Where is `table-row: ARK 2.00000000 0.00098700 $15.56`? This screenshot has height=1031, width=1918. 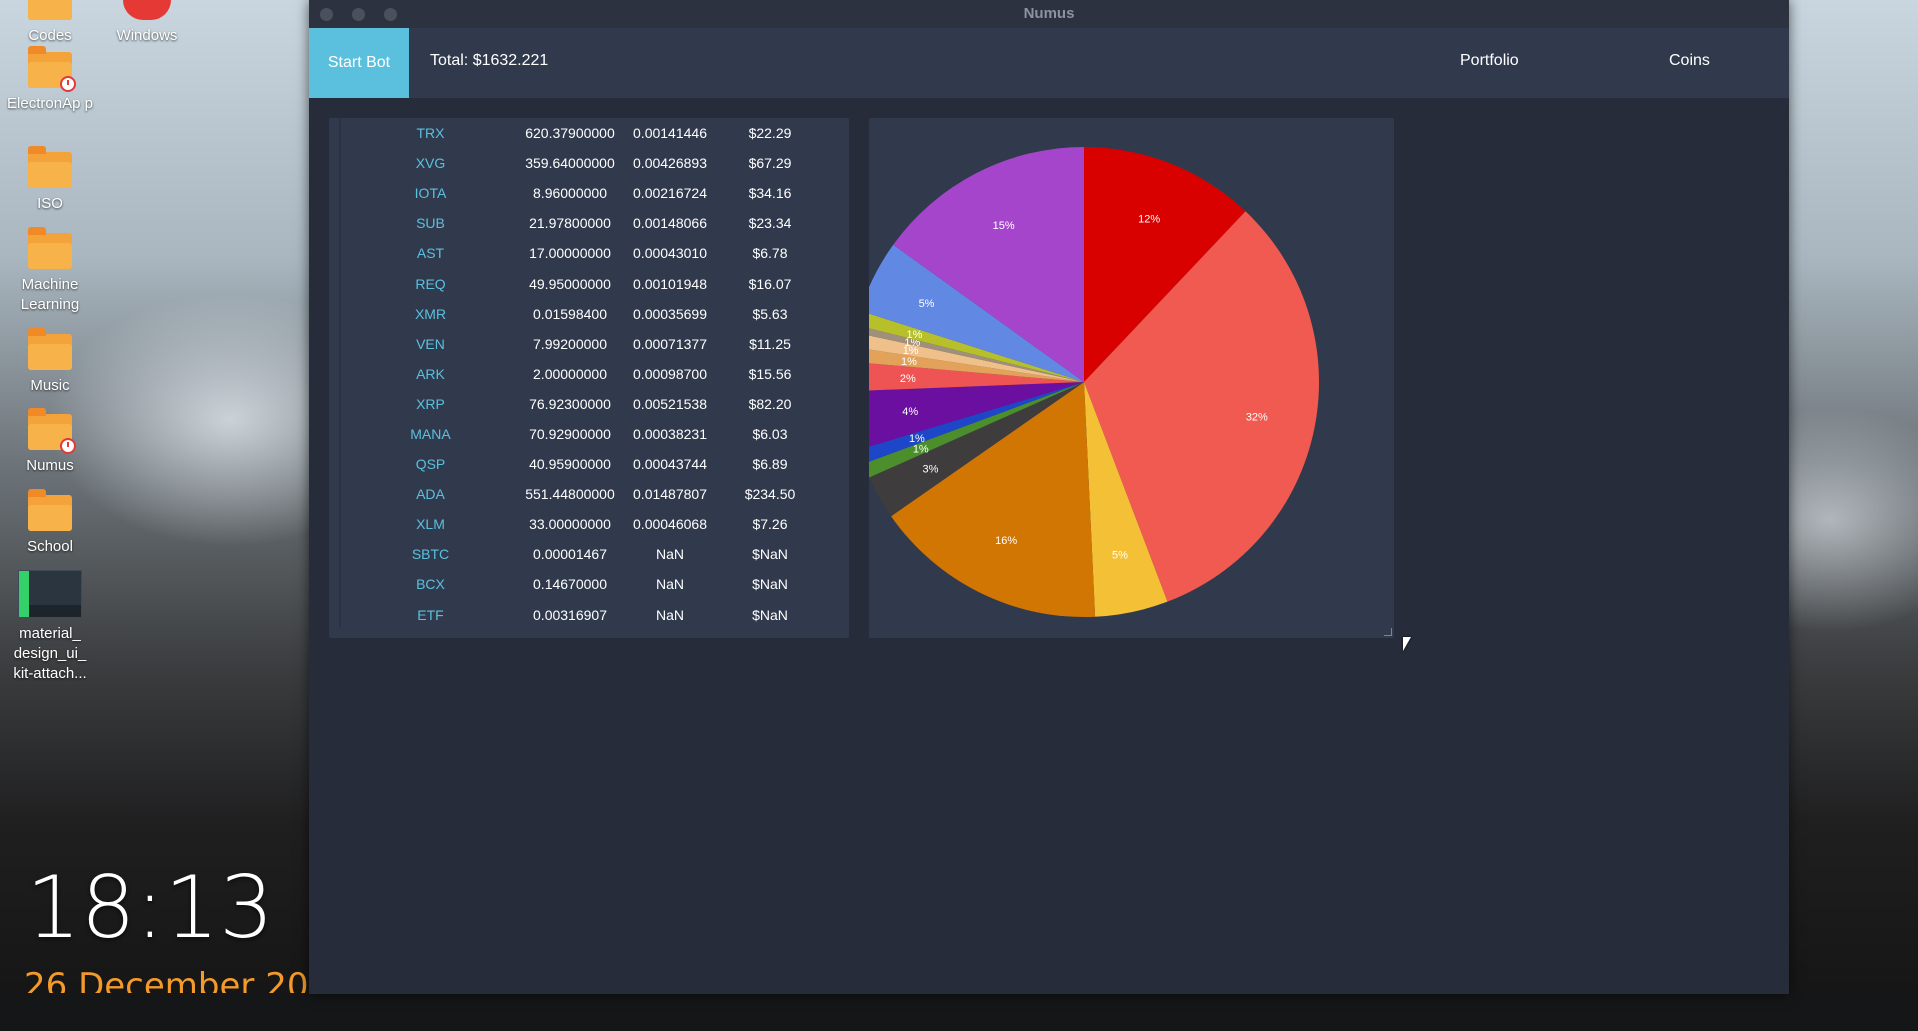
table-row: ARK 2.00000000 0.00098700 $15.56 is located at coordinates (580, 374).